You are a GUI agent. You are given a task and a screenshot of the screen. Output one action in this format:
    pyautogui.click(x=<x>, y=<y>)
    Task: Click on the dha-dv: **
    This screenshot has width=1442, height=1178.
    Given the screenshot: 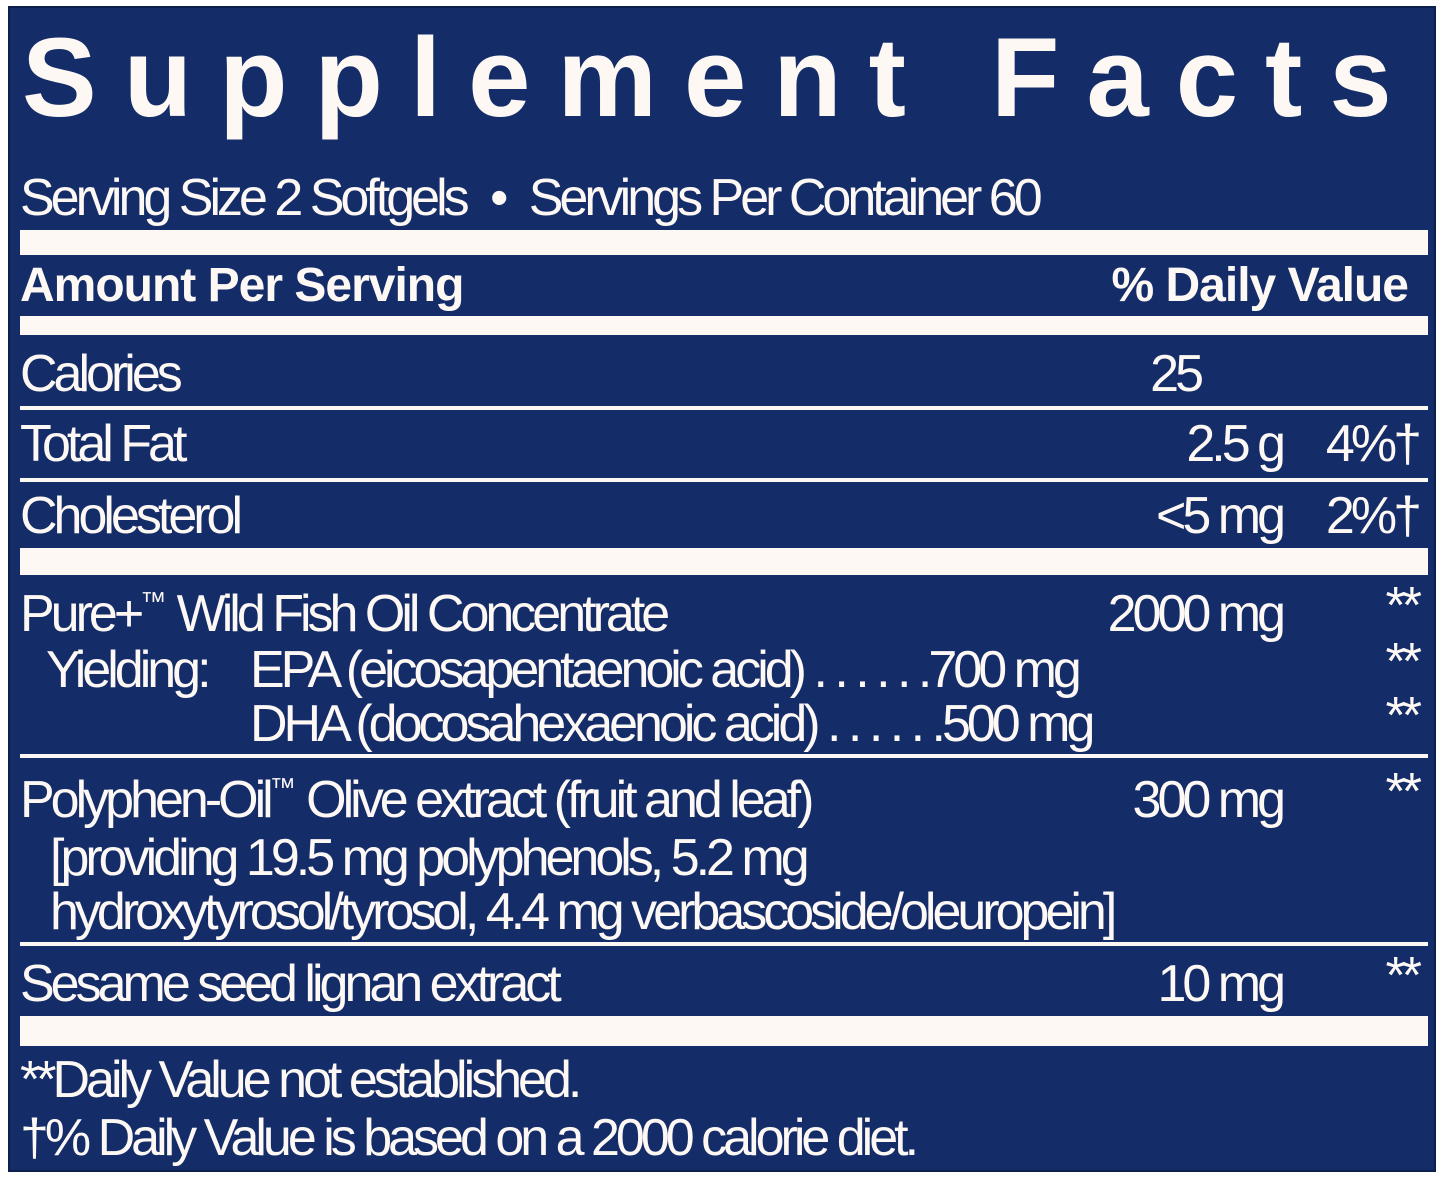 What is the action you would take?
    pyautogui.click(x=1404, y=716)
    